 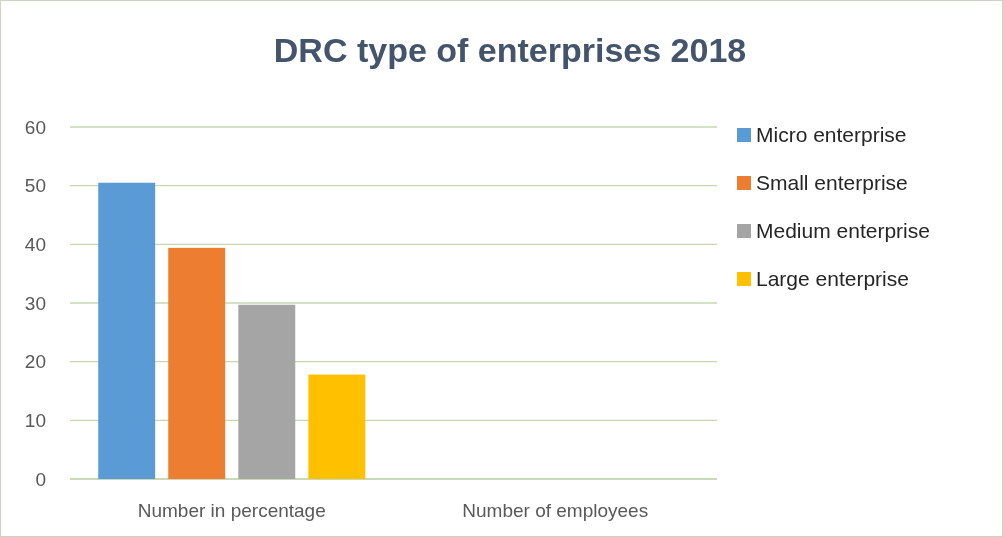 What do you see at coordinates (231, 510) in the screenshot?
I see `x-tick-label: Number in percentage` at bounding box center [231, 510].